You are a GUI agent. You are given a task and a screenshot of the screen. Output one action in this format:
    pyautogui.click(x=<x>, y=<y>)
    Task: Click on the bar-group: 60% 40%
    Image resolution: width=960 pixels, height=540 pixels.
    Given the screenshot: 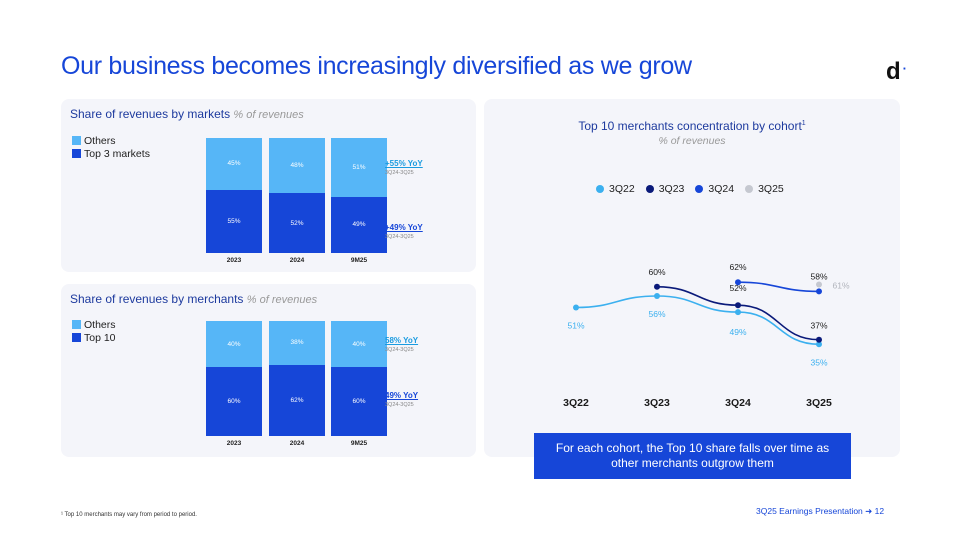 What is the action you would take?
    pyautogui.click(x=359, y=378)
    